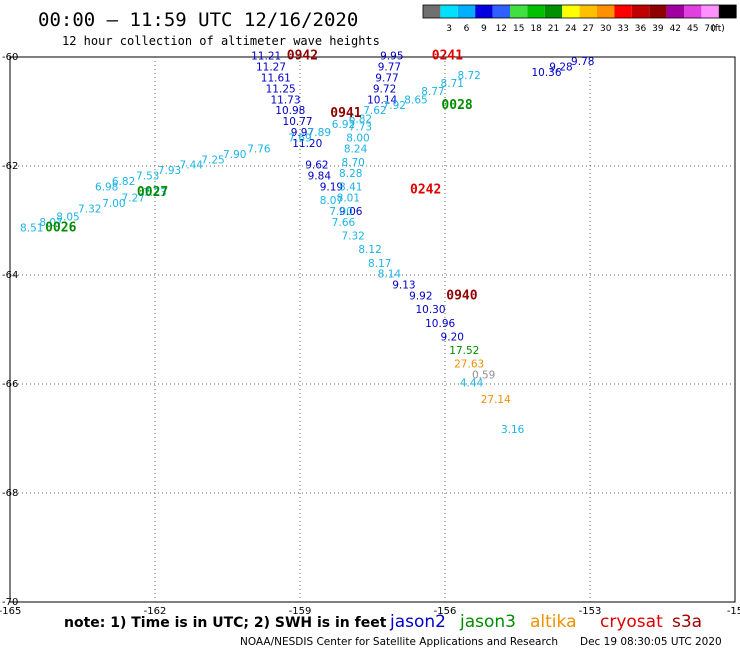 The image size is (740, 650). Describe the element at coordinates (276, 79) in the screenshot. I see `wave-height-label: 11.61` at that location.